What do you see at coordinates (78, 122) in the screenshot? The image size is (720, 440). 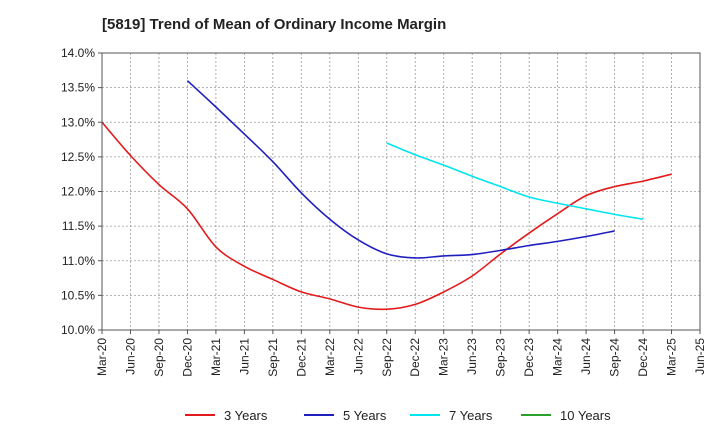 I see `y-tick-label: 13.0%` at bounding box center [78, 122].